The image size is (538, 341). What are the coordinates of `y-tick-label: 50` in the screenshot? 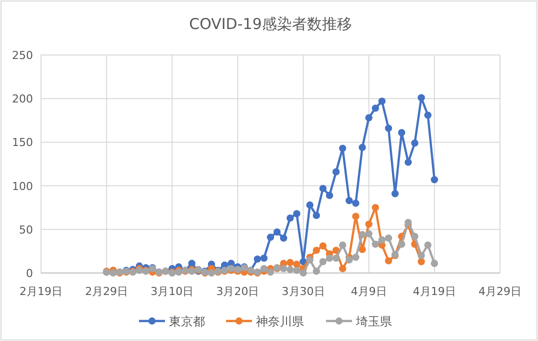 It's located at (26, 229).